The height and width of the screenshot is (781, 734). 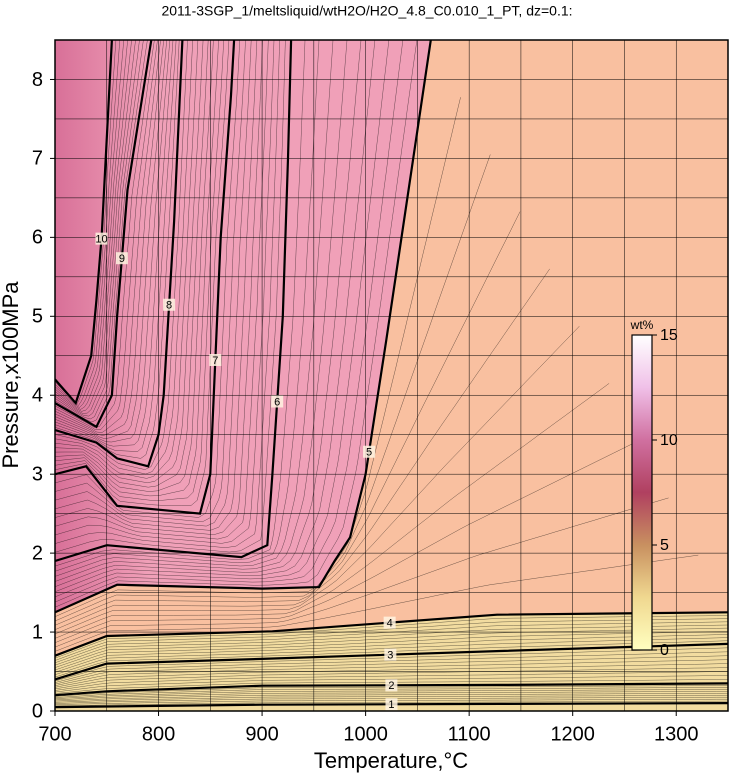 I want to click on colorbar-label: wt%, so click(x=642, y=325).